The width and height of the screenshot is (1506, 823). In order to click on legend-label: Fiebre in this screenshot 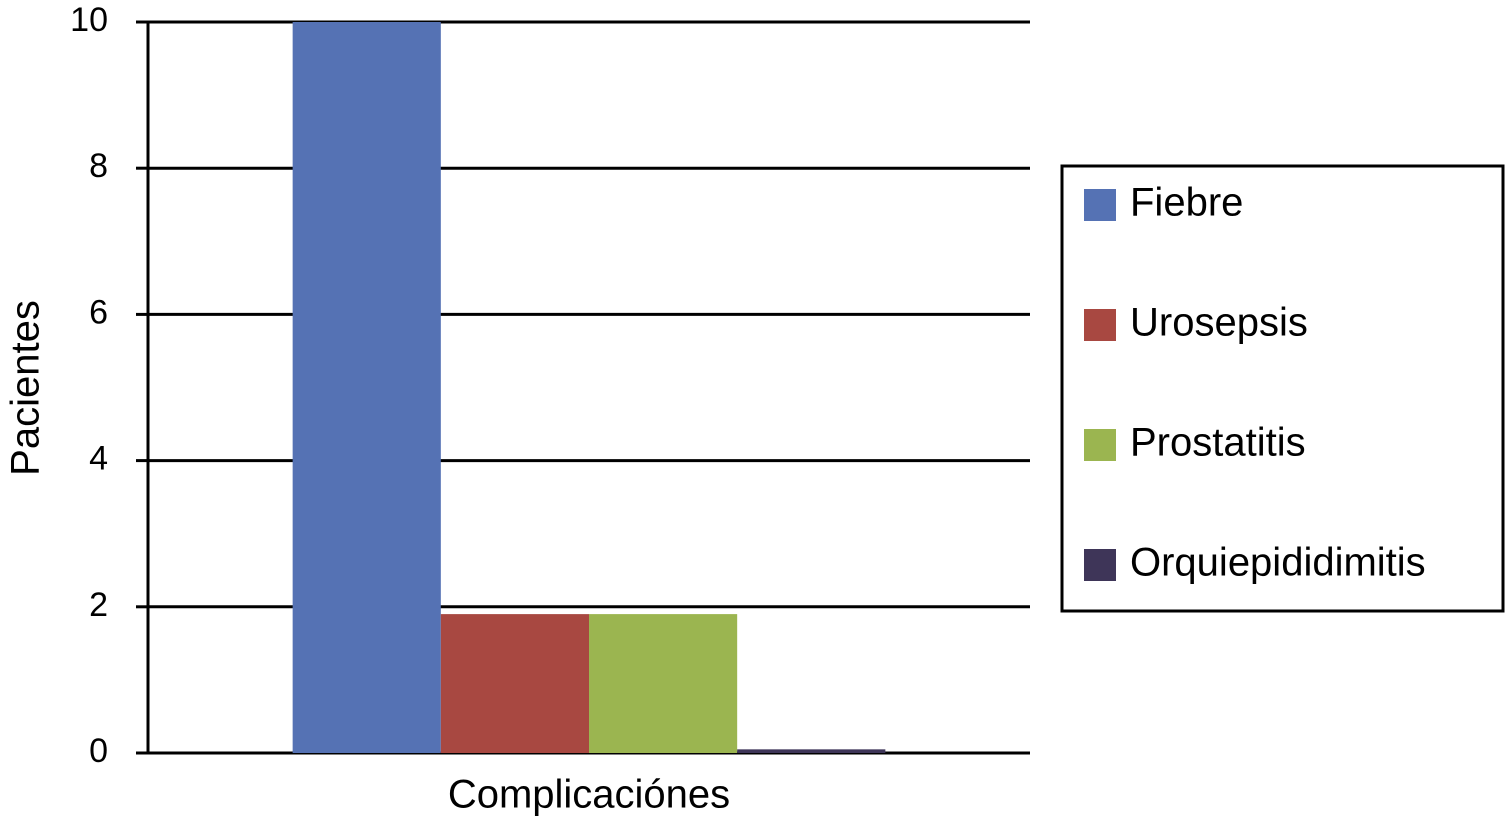, I will do `click(1186, 203)`.